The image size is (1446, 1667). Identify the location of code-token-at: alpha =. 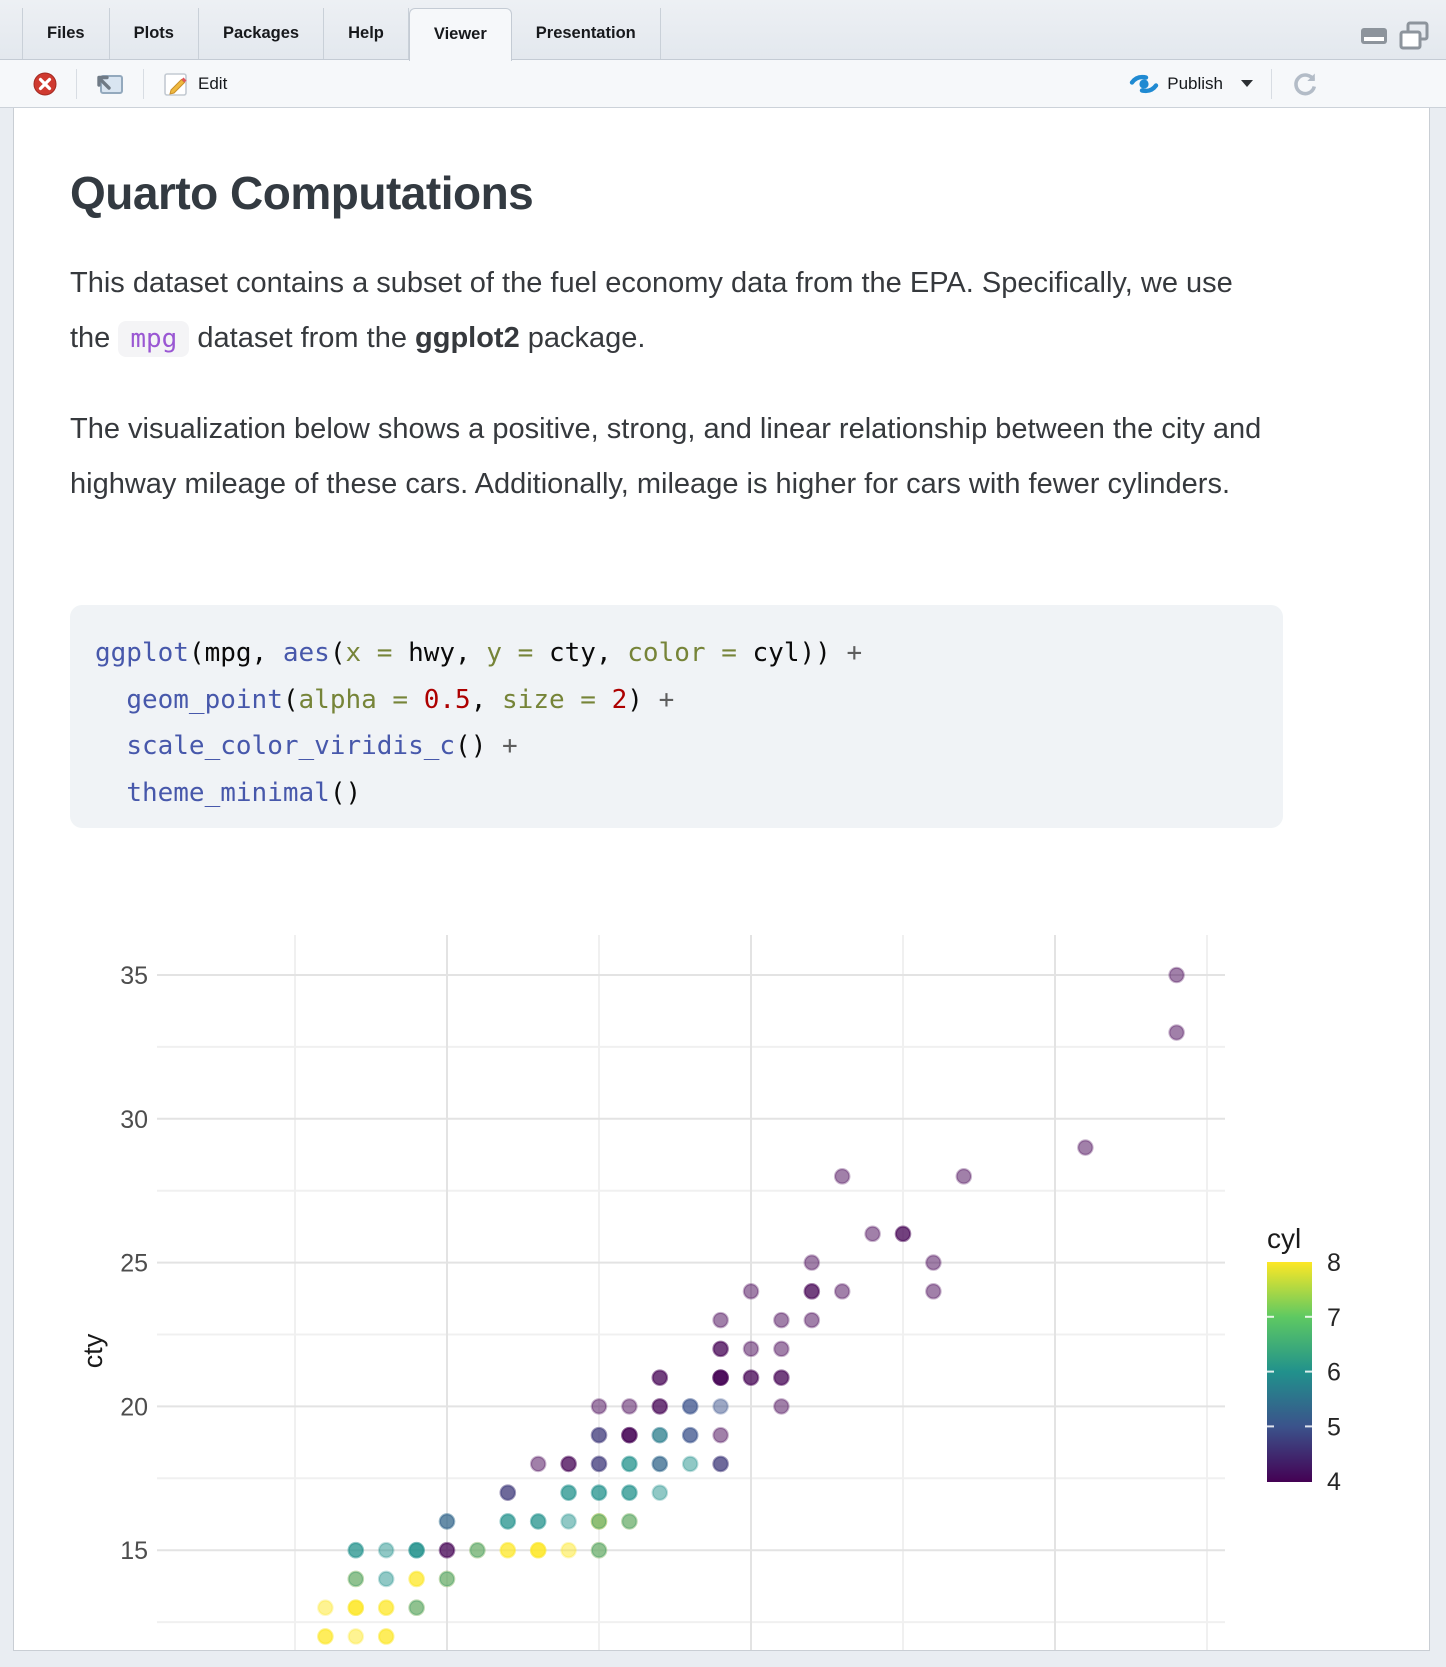
(361, 699).